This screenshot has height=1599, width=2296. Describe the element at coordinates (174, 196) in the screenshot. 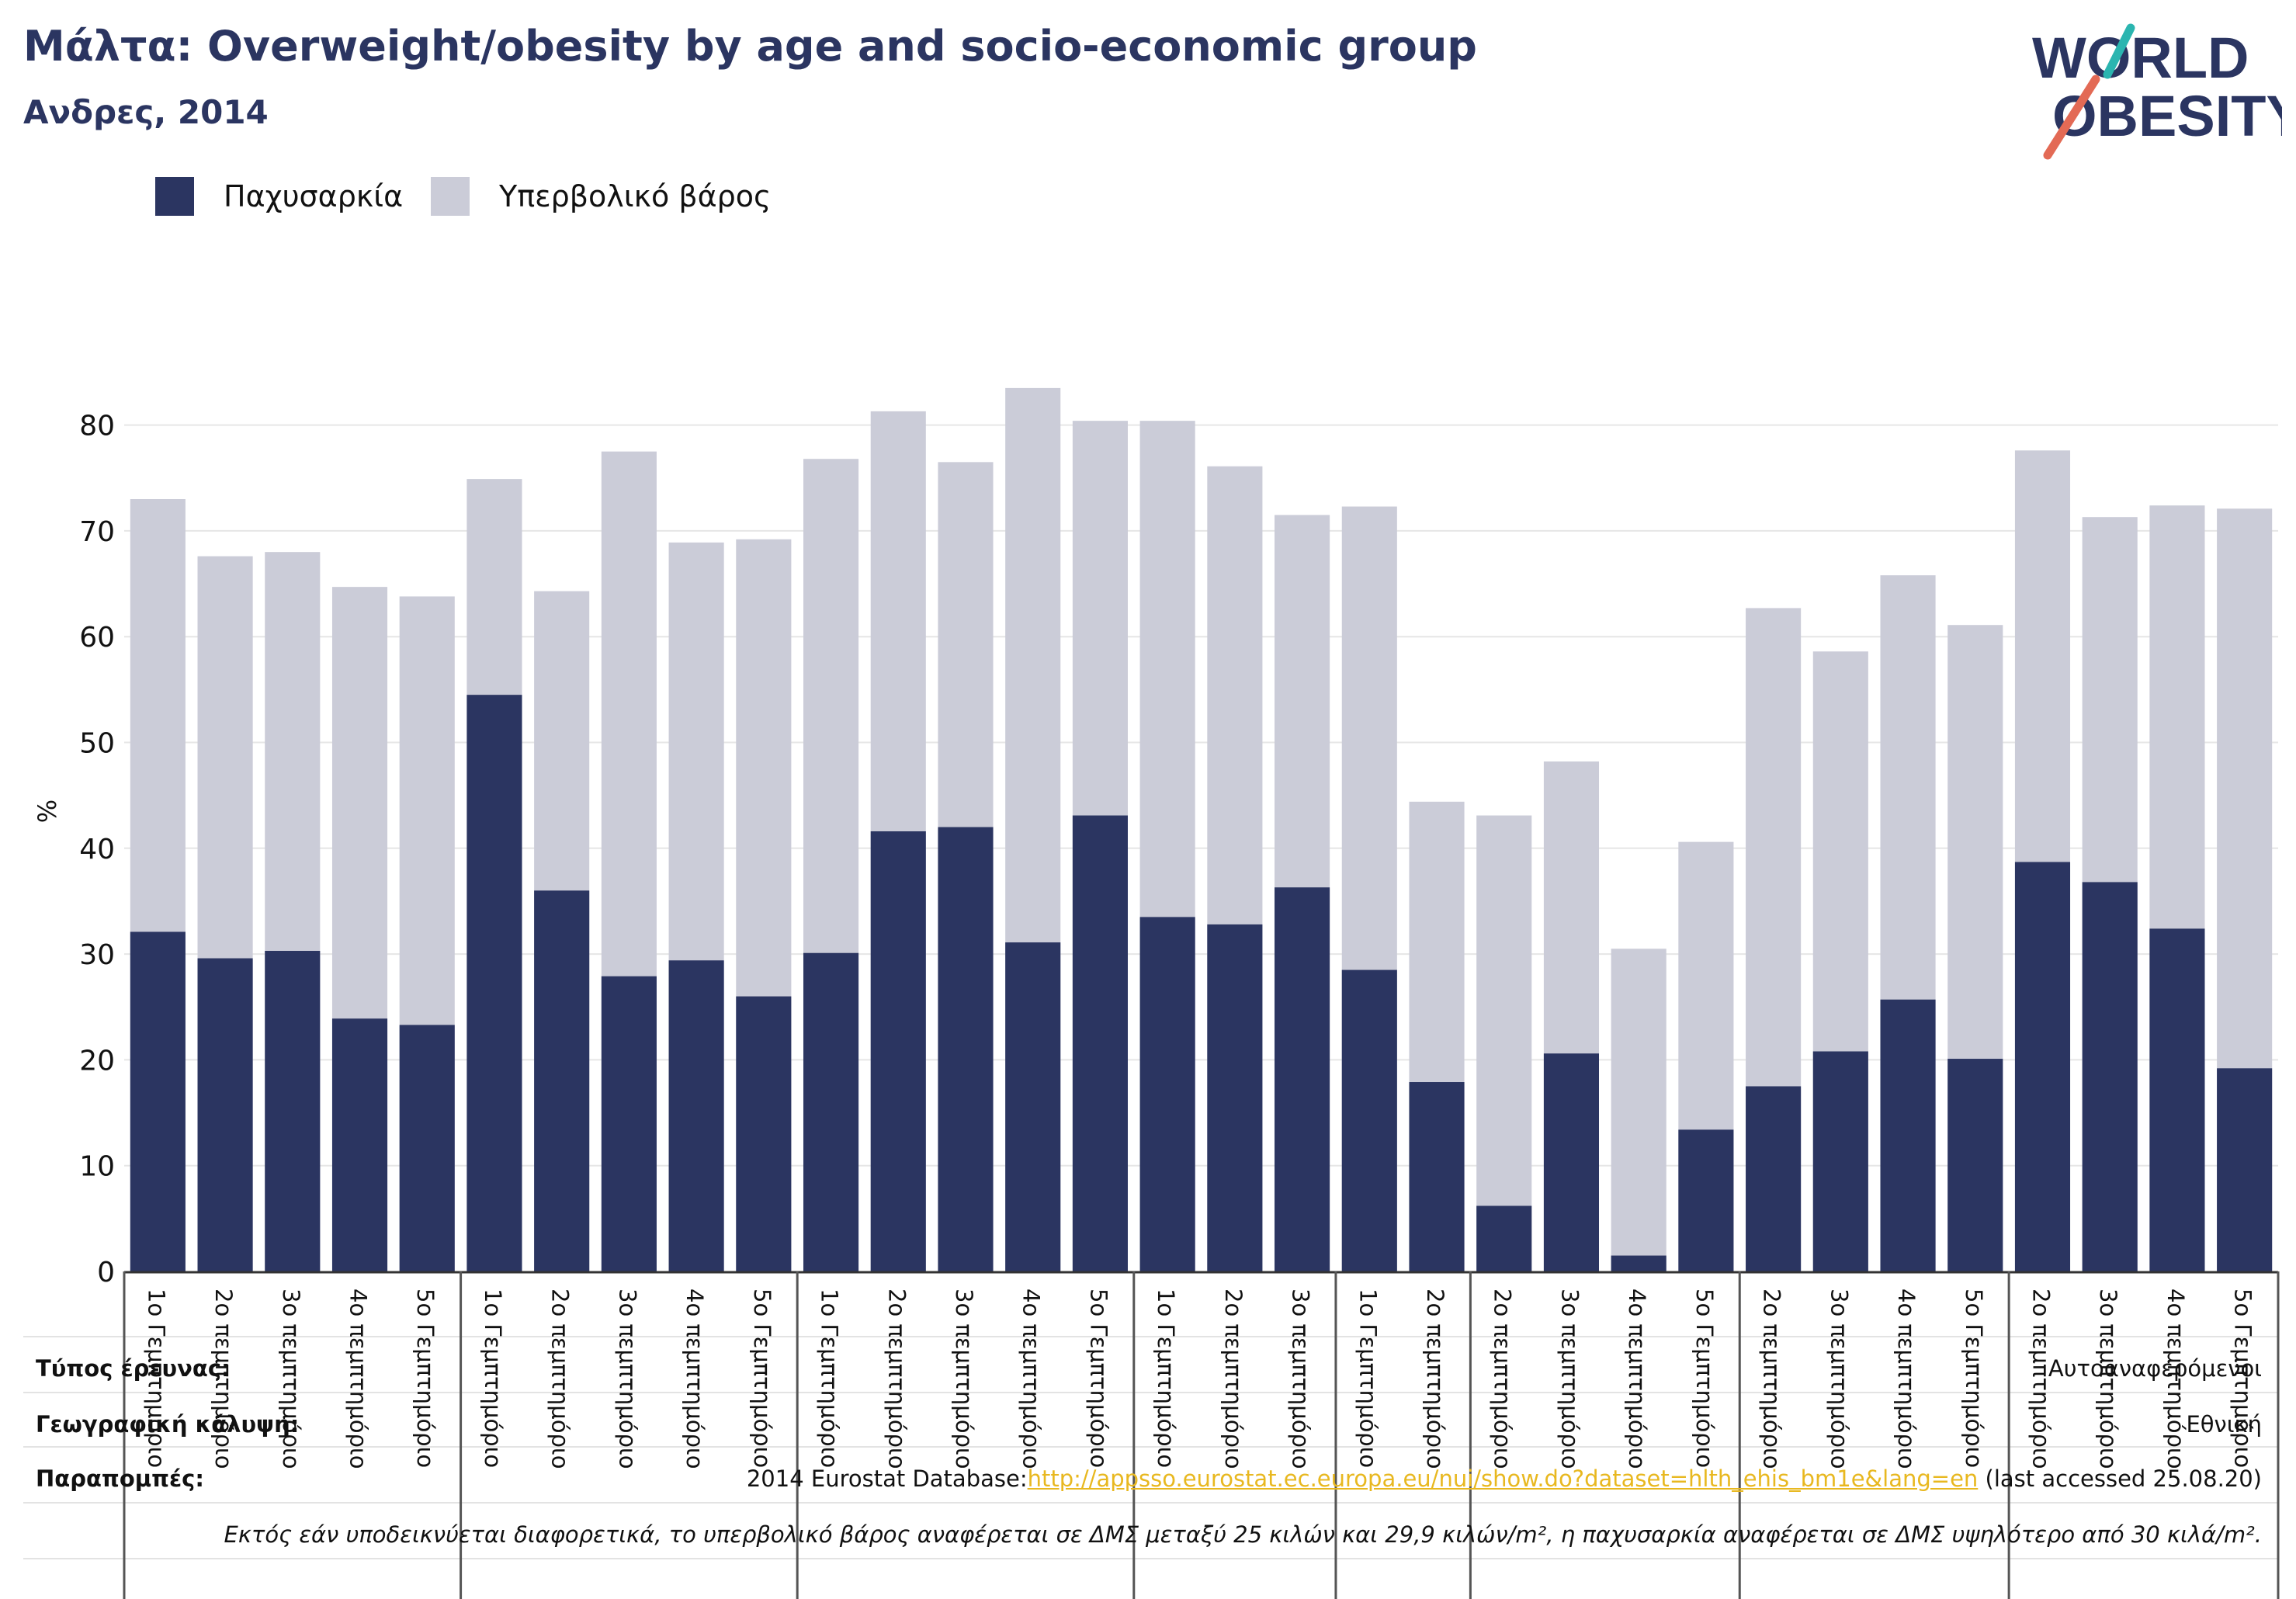

I see `legend-swatch-obesity` at that location.